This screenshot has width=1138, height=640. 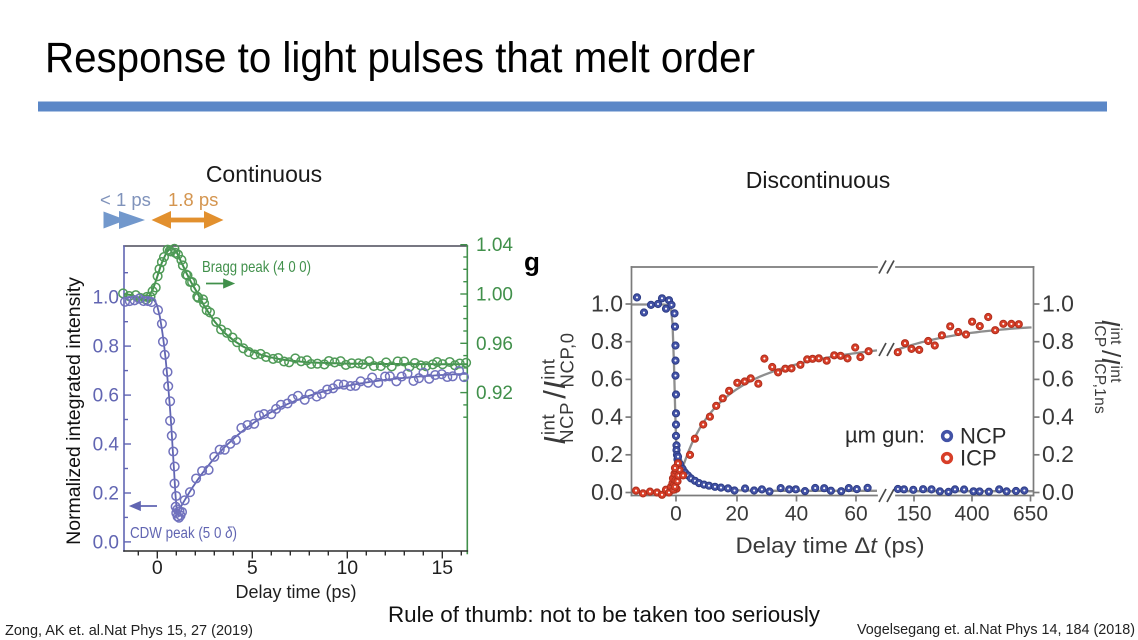 What do you see at coordinates (830, 545) in the screenshot?
I see `svg-text: Delay time Δt (ps)` at bounding box center [830, 545].